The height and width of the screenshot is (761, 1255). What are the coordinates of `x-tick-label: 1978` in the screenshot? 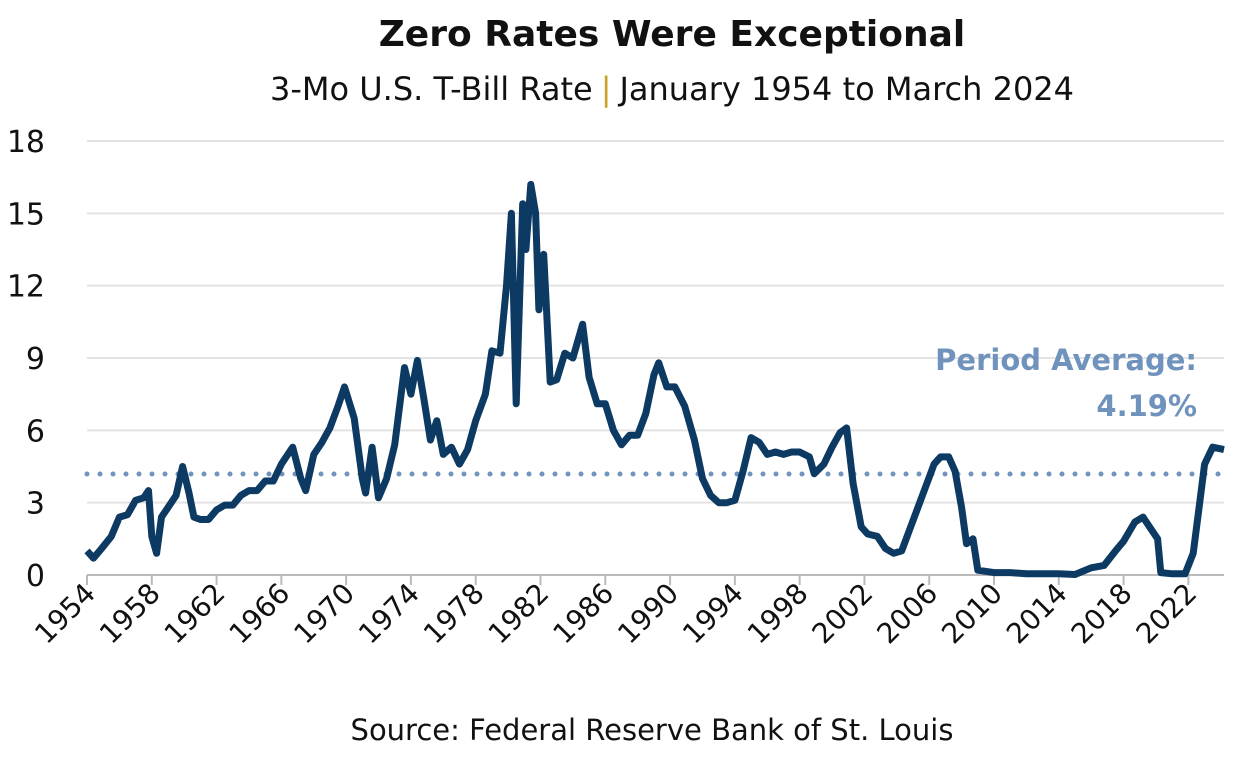 It's located at (454, 614).